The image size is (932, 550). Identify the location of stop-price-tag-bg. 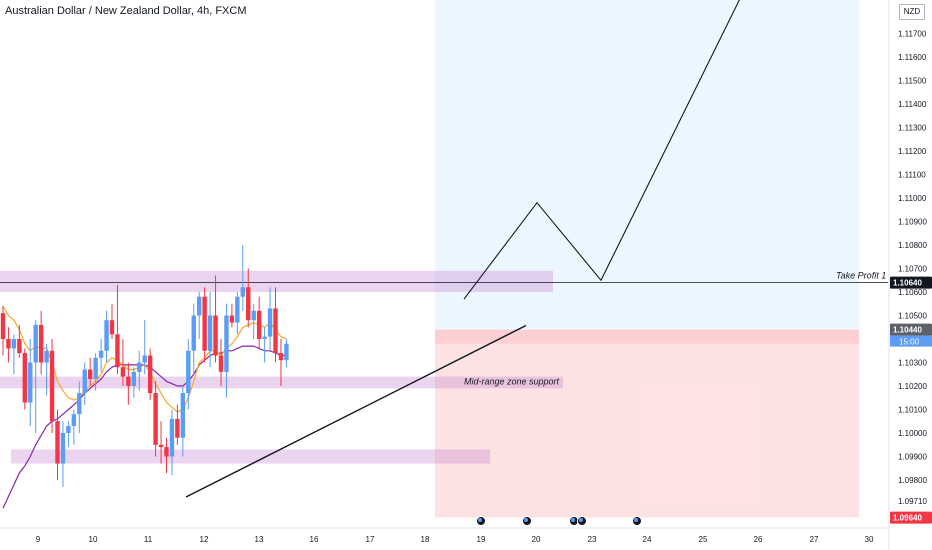
(911, 517).